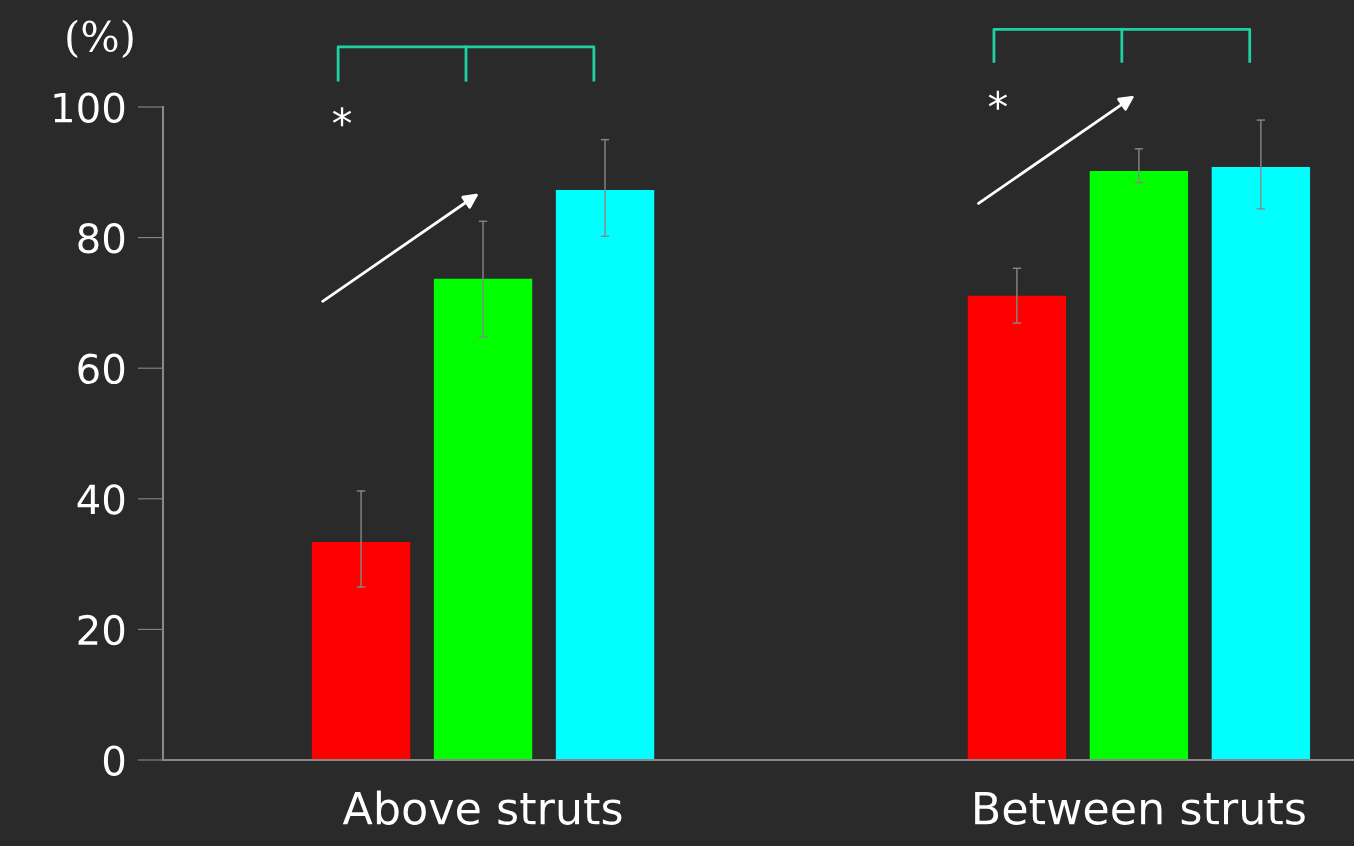 This screenshot has width=1354, height=846. What do you see at coordinates (101, 369) in the screenshot?
I see `y-tick-label: 60` at bounding box center [101, 369].